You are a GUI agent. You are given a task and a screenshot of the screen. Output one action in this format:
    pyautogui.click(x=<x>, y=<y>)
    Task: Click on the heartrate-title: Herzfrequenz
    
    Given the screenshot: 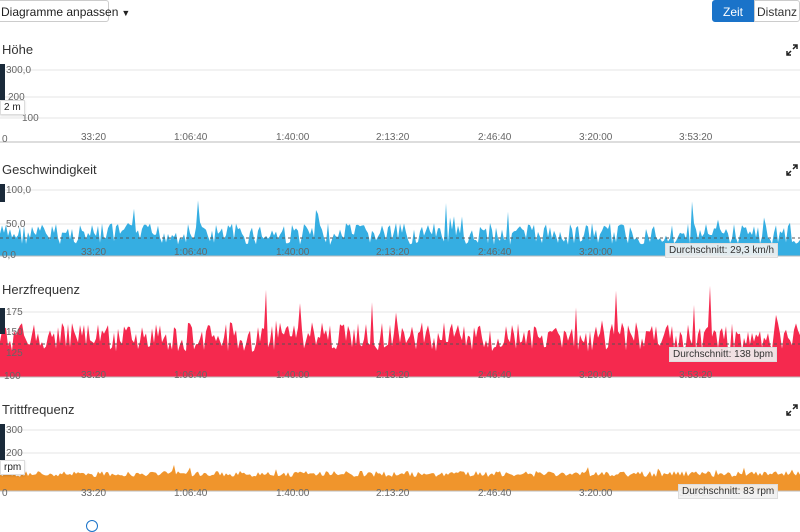 What is the action you would take?
    pyautogui.click(x=41, y=289)
    